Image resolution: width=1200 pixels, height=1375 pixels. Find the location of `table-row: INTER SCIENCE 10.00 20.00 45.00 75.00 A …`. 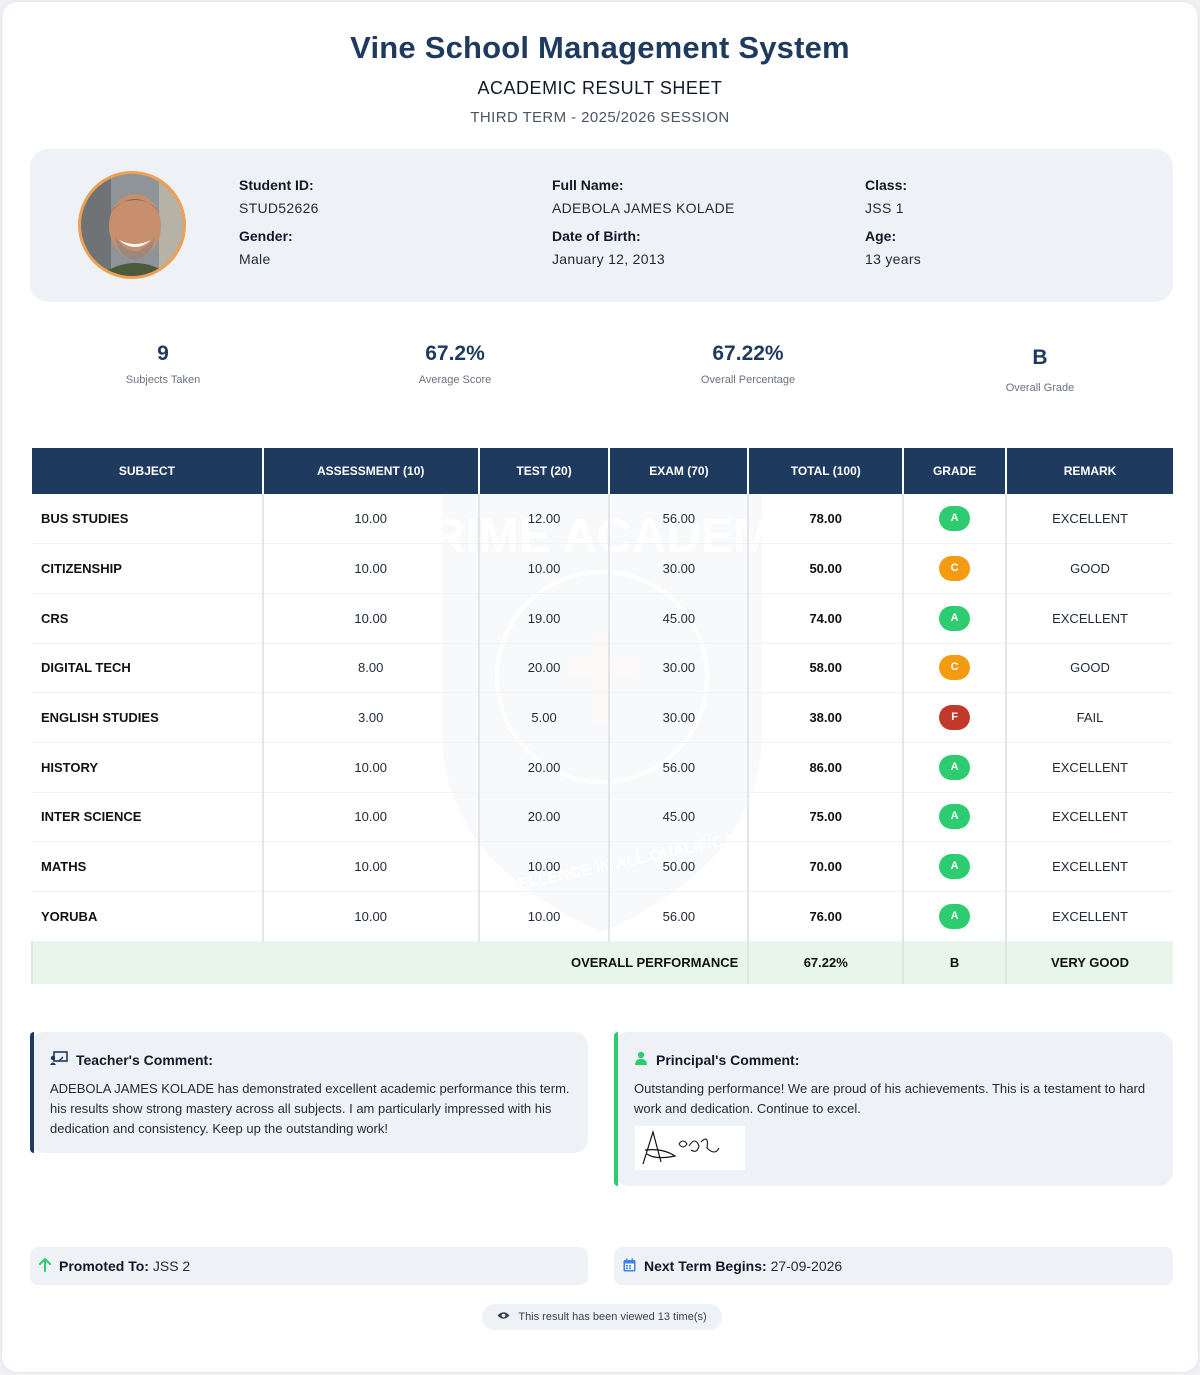

table-row: INTER SCIENCE 10.00 20.00 45.00 75.00 A … is located at coordinates (602, 817).